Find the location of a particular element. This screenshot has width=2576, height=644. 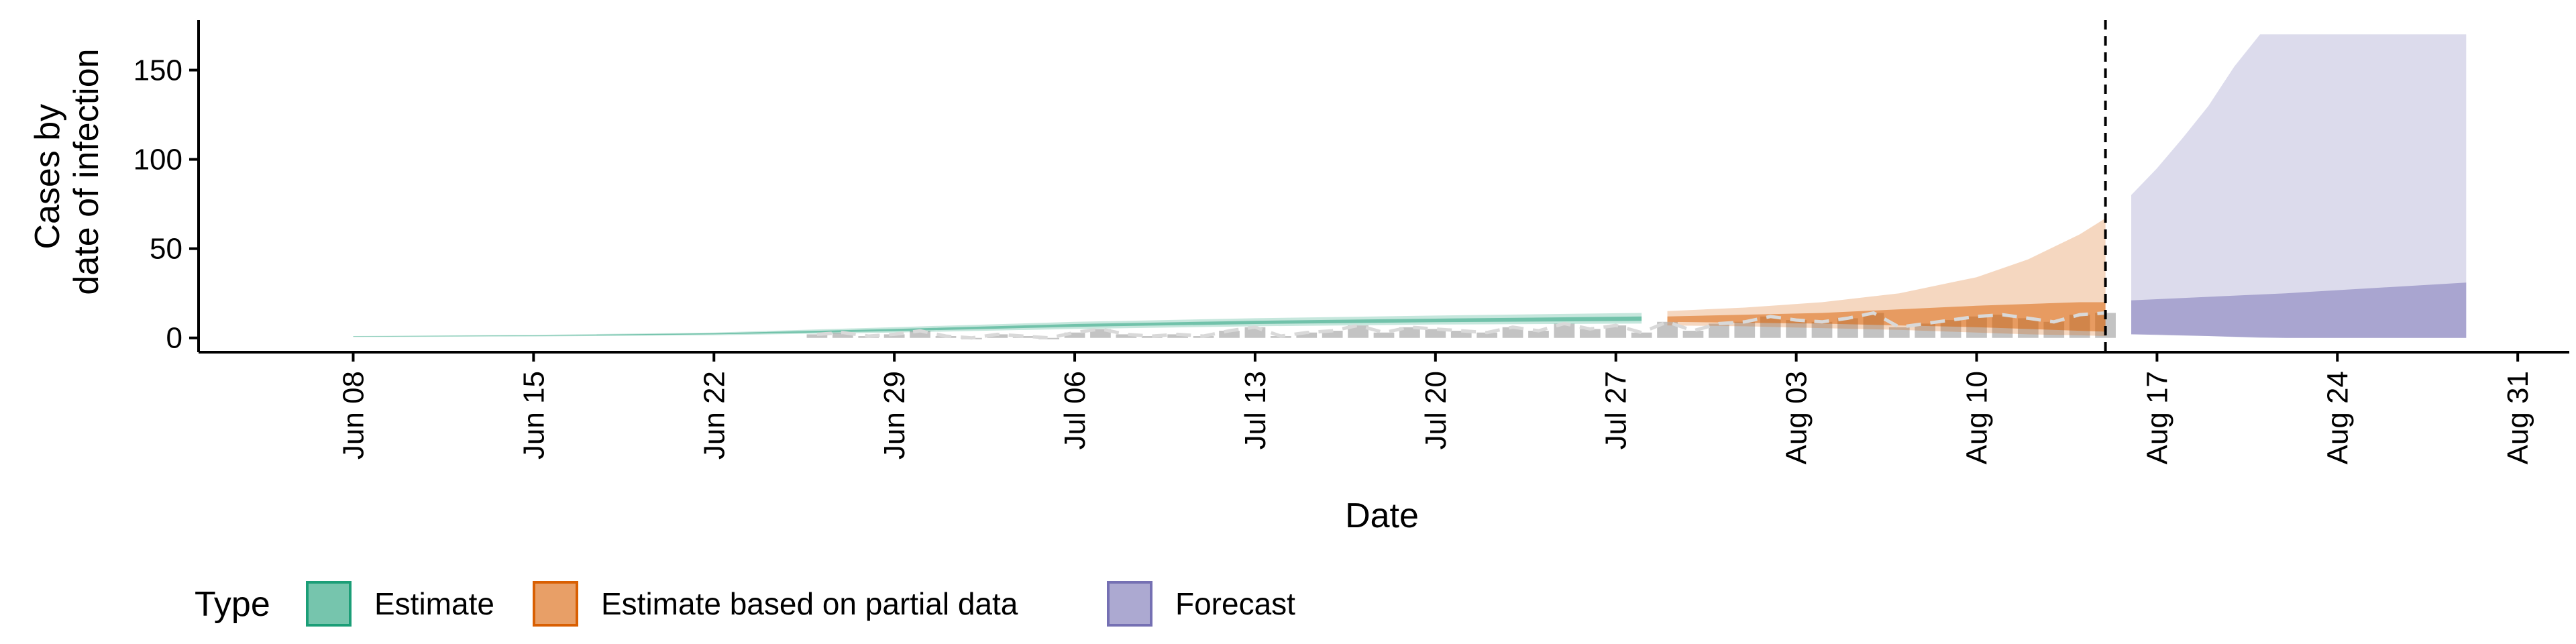

x-tick-label: Jun 29 is located at coordinates (894, 415).